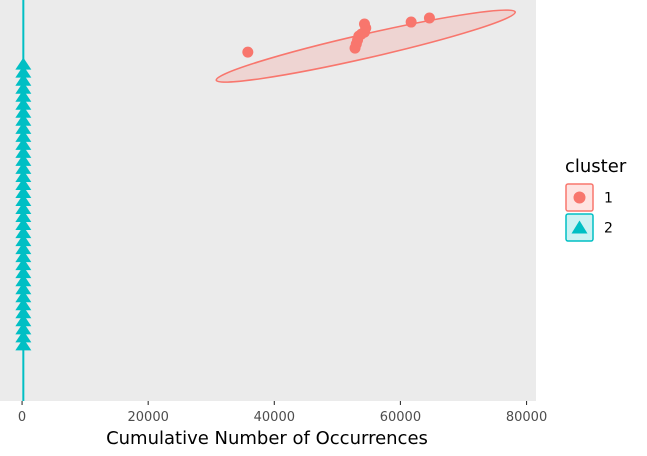  I want to click on x-tick-label: 40000, so click(274, 417).